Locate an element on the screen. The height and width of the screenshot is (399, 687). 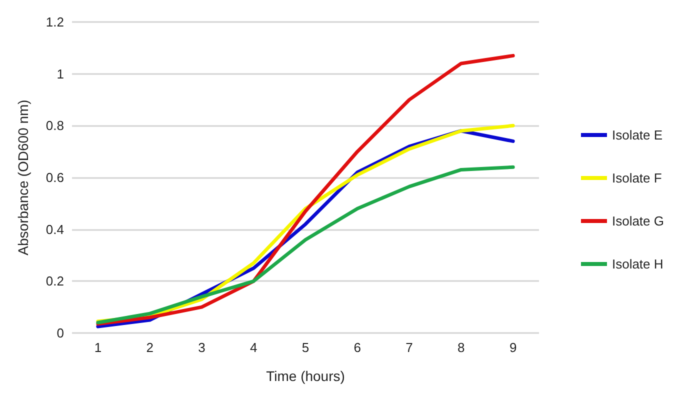
legend-label: Isolate F is located at coordinates (637, 178).